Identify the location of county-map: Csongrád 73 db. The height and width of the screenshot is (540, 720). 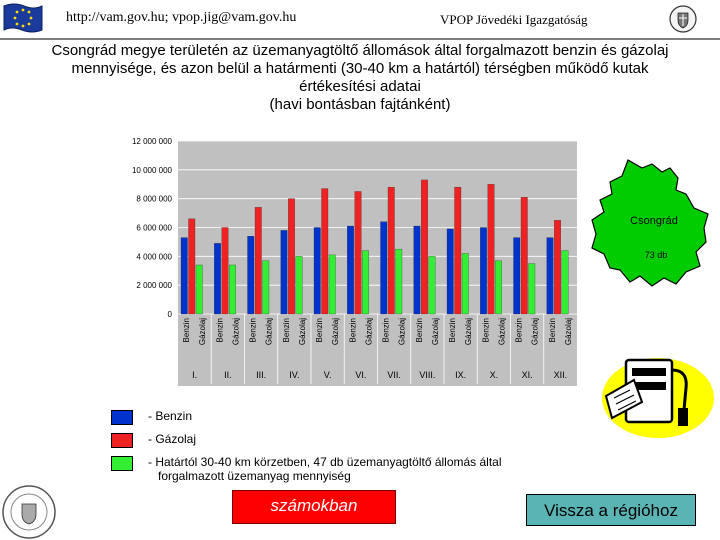
(650, 224).